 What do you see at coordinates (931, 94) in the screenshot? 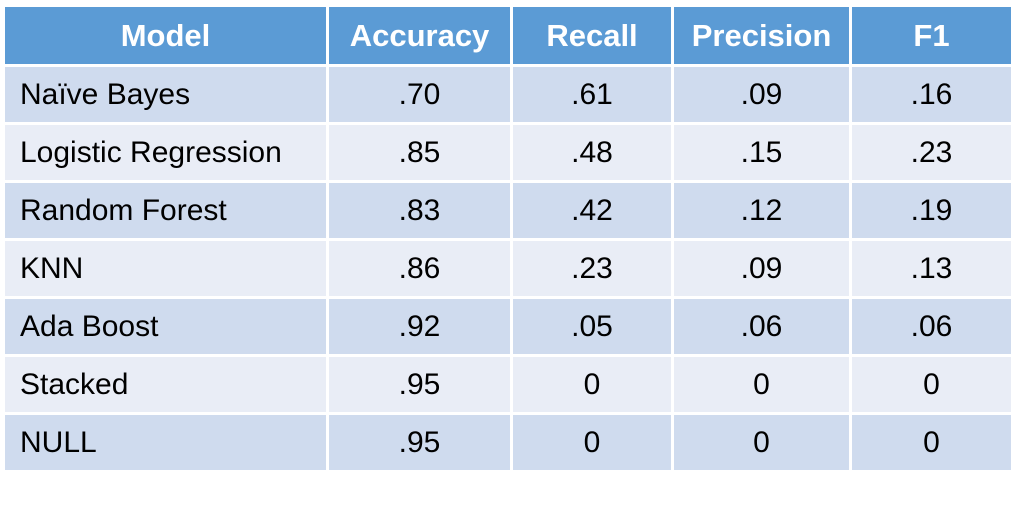
I see `f1-cell: .16` at bounding box center [931, 94].